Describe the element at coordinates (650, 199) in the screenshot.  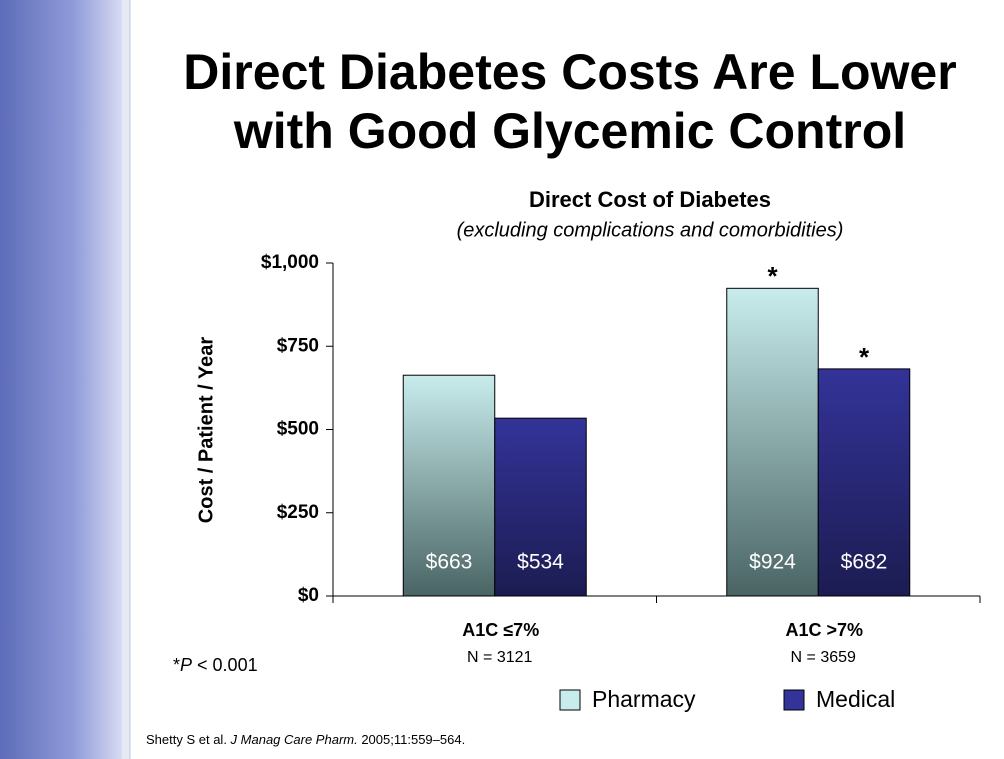
I see `chart-title: Direct Cost of Diabetes` at that location.